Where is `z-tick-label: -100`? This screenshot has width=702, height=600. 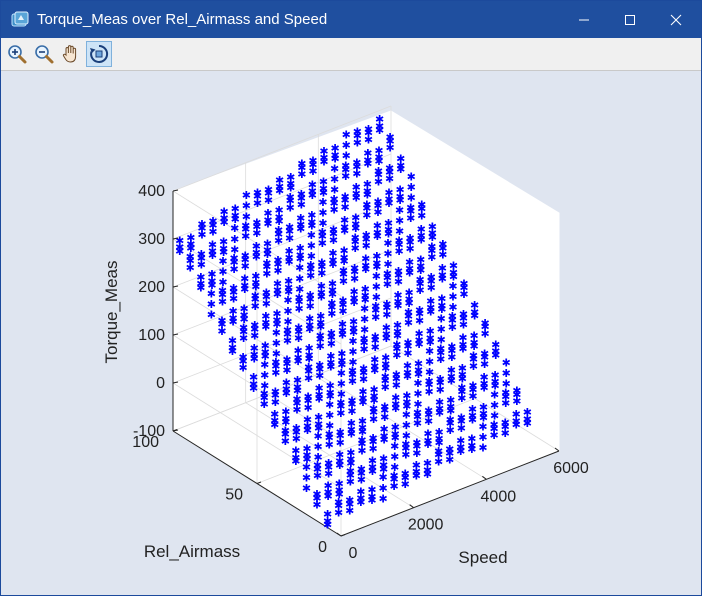
z-tick-label: -100 is located at coordinates (149, 431).